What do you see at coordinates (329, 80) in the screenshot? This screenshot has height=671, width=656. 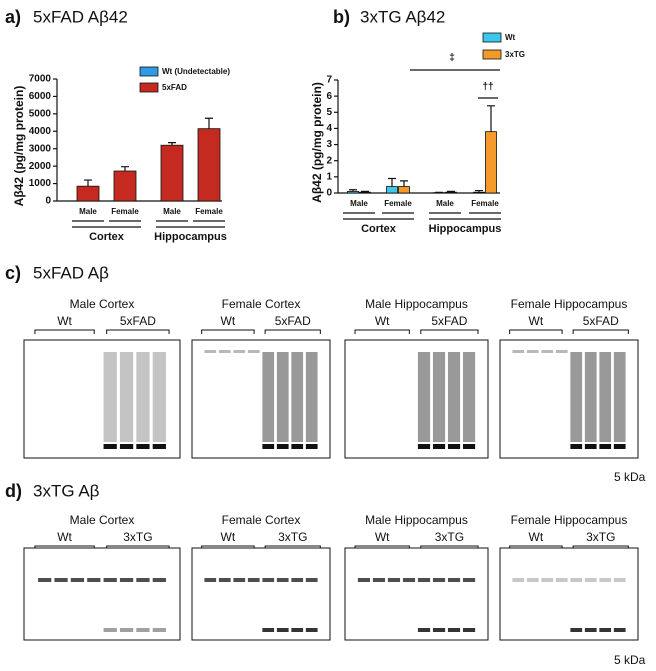 I see `y-tick-label: 7` at bounding box center [329, 80].